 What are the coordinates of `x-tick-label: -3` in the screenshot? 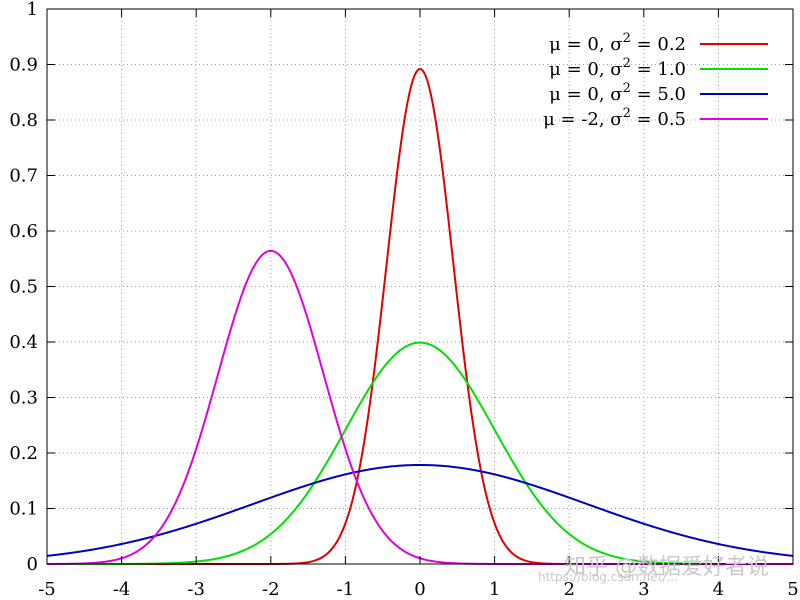 It's located at (196, 589).